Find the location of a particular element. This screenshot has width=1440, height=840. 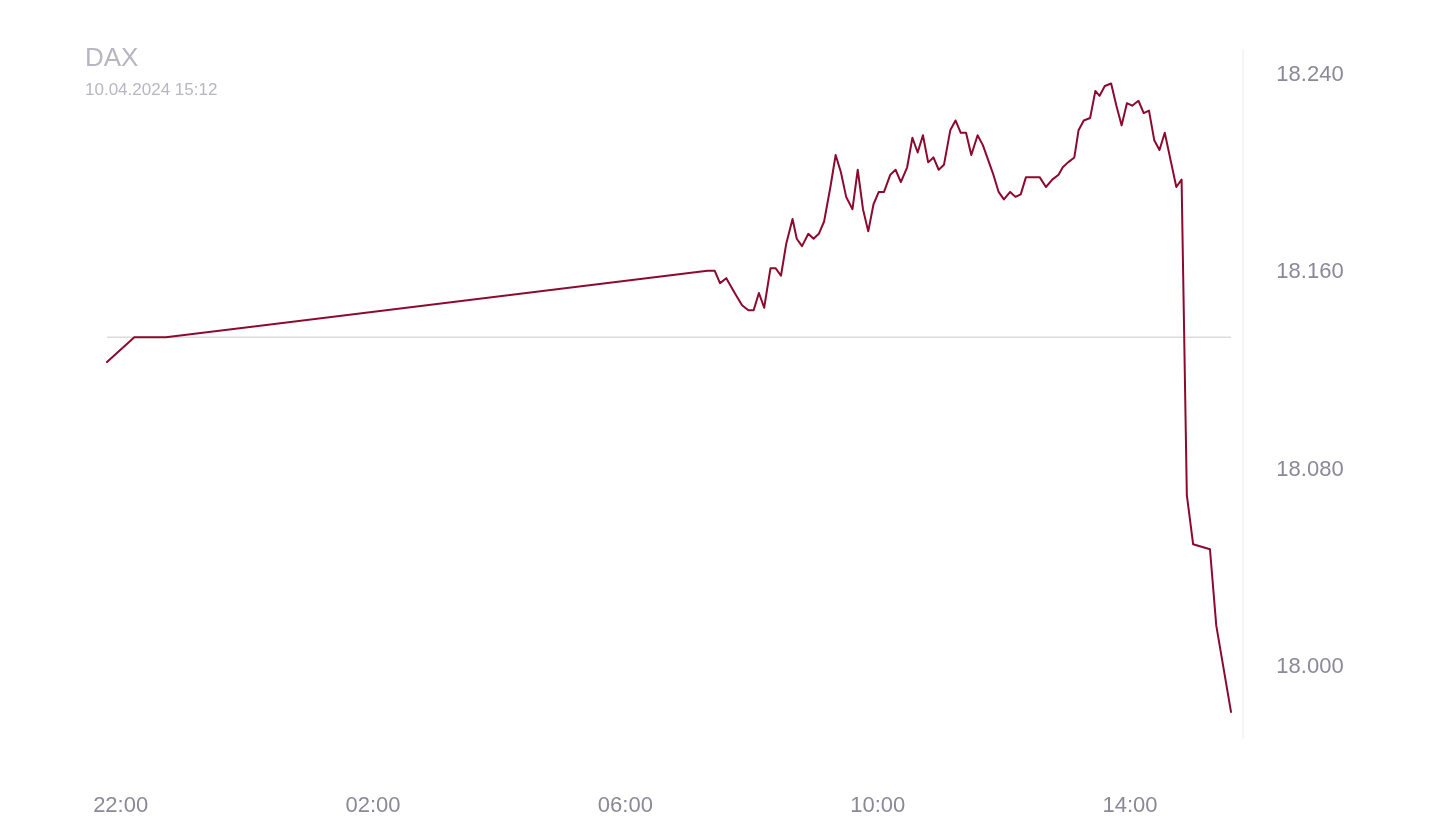

chart-title: DAX is located at coordinates (112, 57).